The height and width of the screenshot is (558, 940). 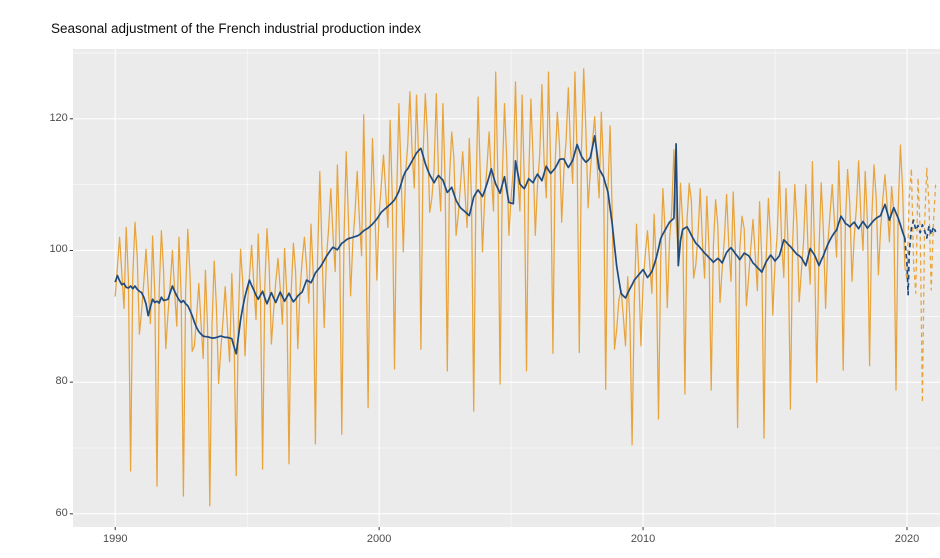 I want to click on x-axis-tick-label: 2000, so click(x=379, y=539).